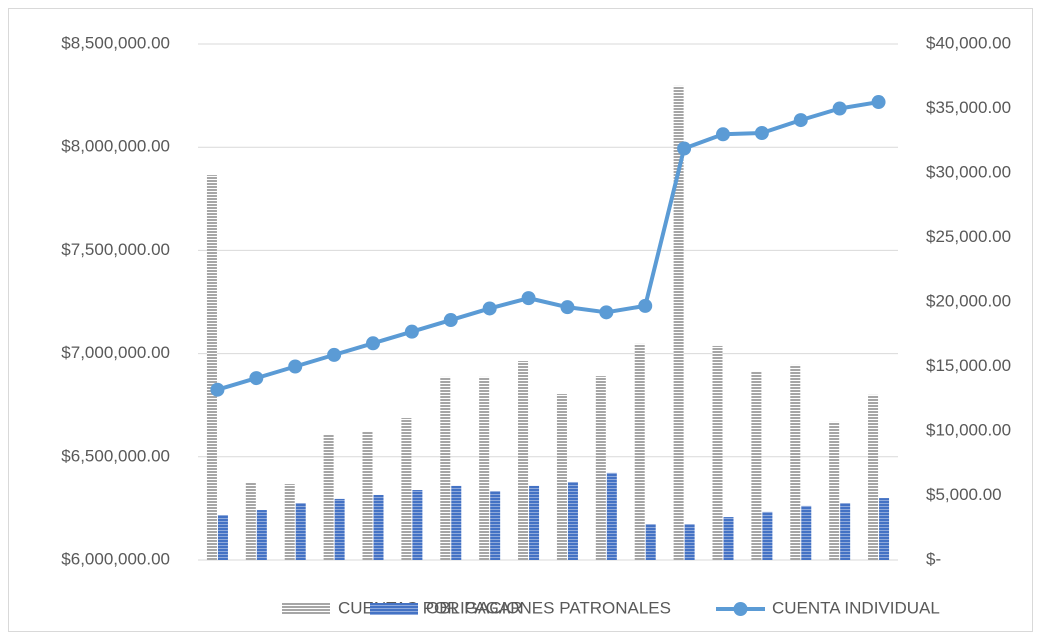 Image resolution: width=1041 pixels, height=640 pixels. I want to click on y-tick-label: $6,500,000.00, so click(115, 455).